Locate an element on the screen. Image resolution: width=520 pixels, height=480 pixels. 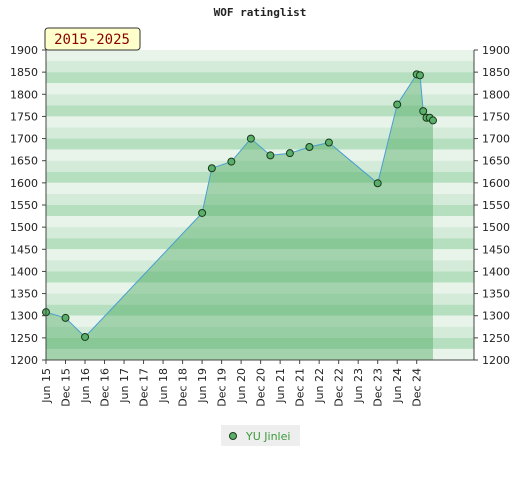
x-tick-label: Dec 16 is located at coordinates (105, 387).